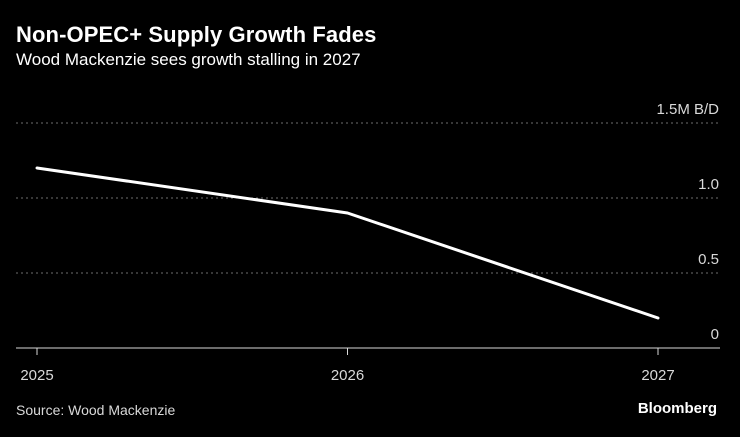 The width and height of the screenshot is (740, 437). What do you see at coordinates (708, 259) in the screenshot?
I see `y-tick-label: 0.5` at bounding box center [708, 259].